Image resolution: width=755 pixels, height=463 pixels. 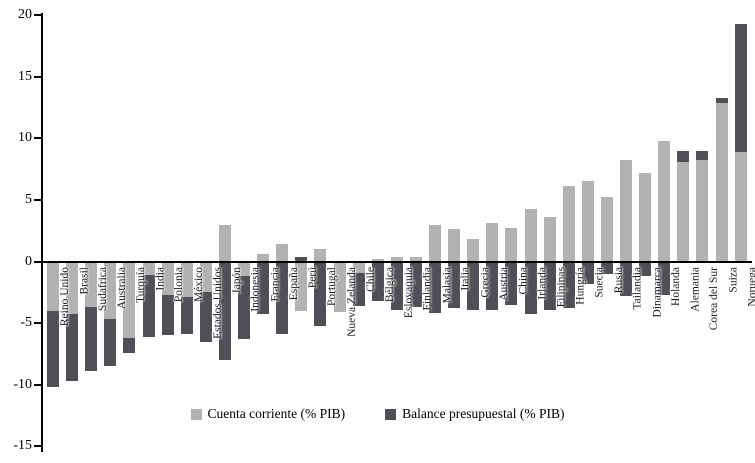 What do you see at coordinates (22, 446) in the screenshot?
I see `y-axis-tick-label: -15` at bounding box center [22, 446].